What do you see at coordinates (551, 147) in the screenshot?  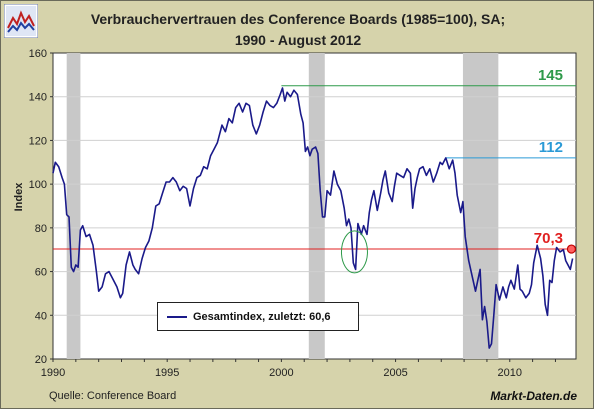 I see `reference-line-label: 112` at bounding box center [551, 147].